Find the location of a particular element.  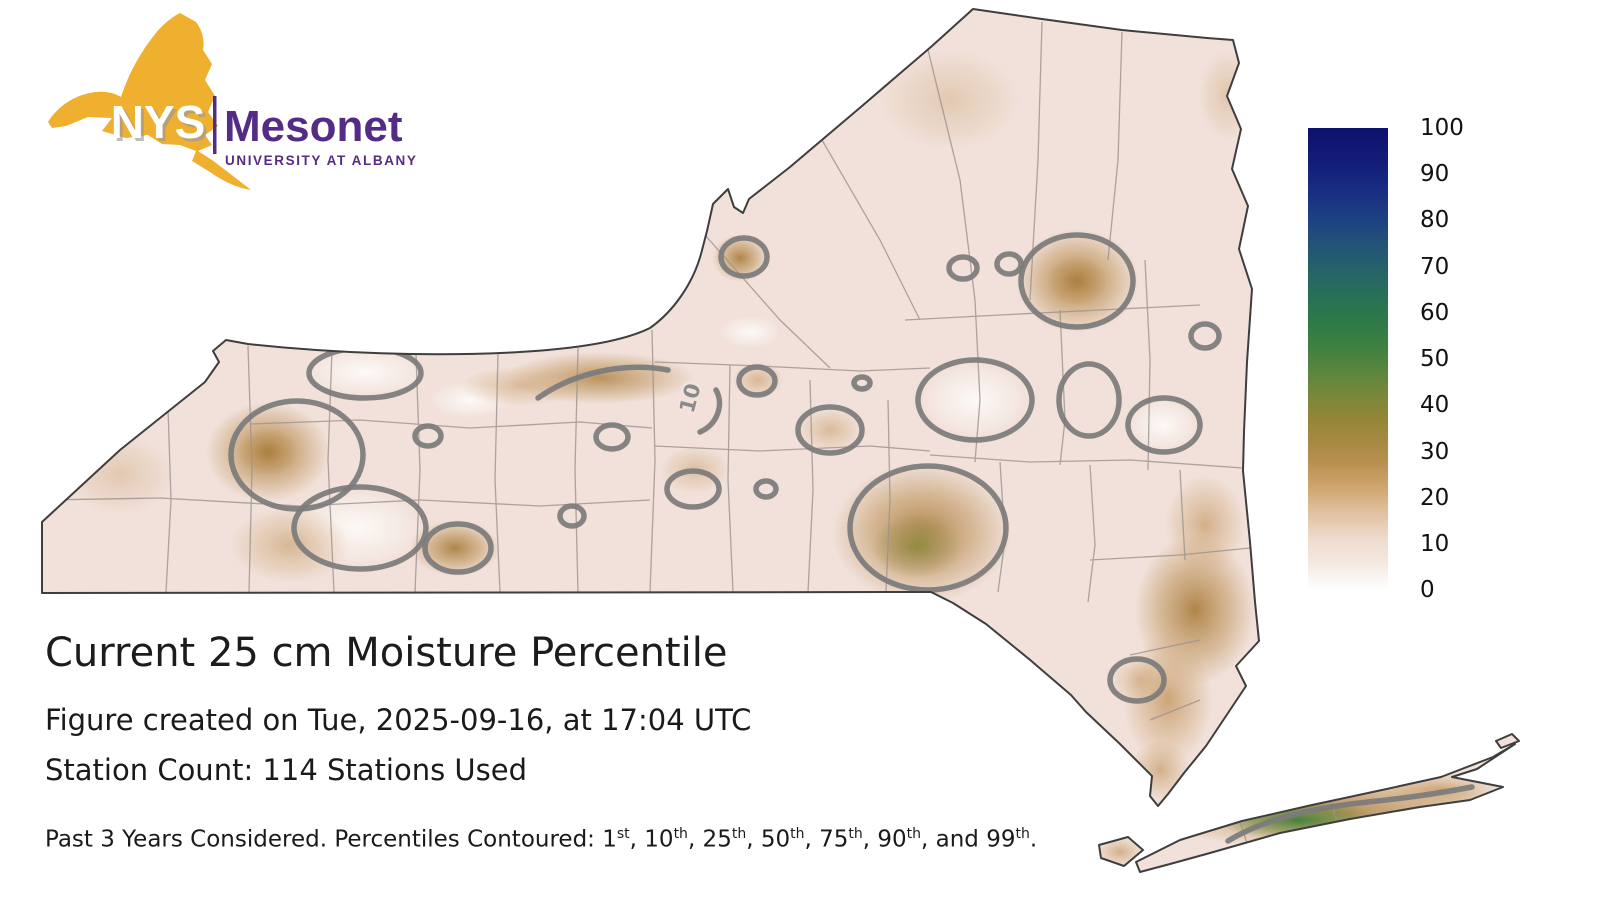

station-count: Station Count: 114 Stations Used is located at coordinates (286, 770).